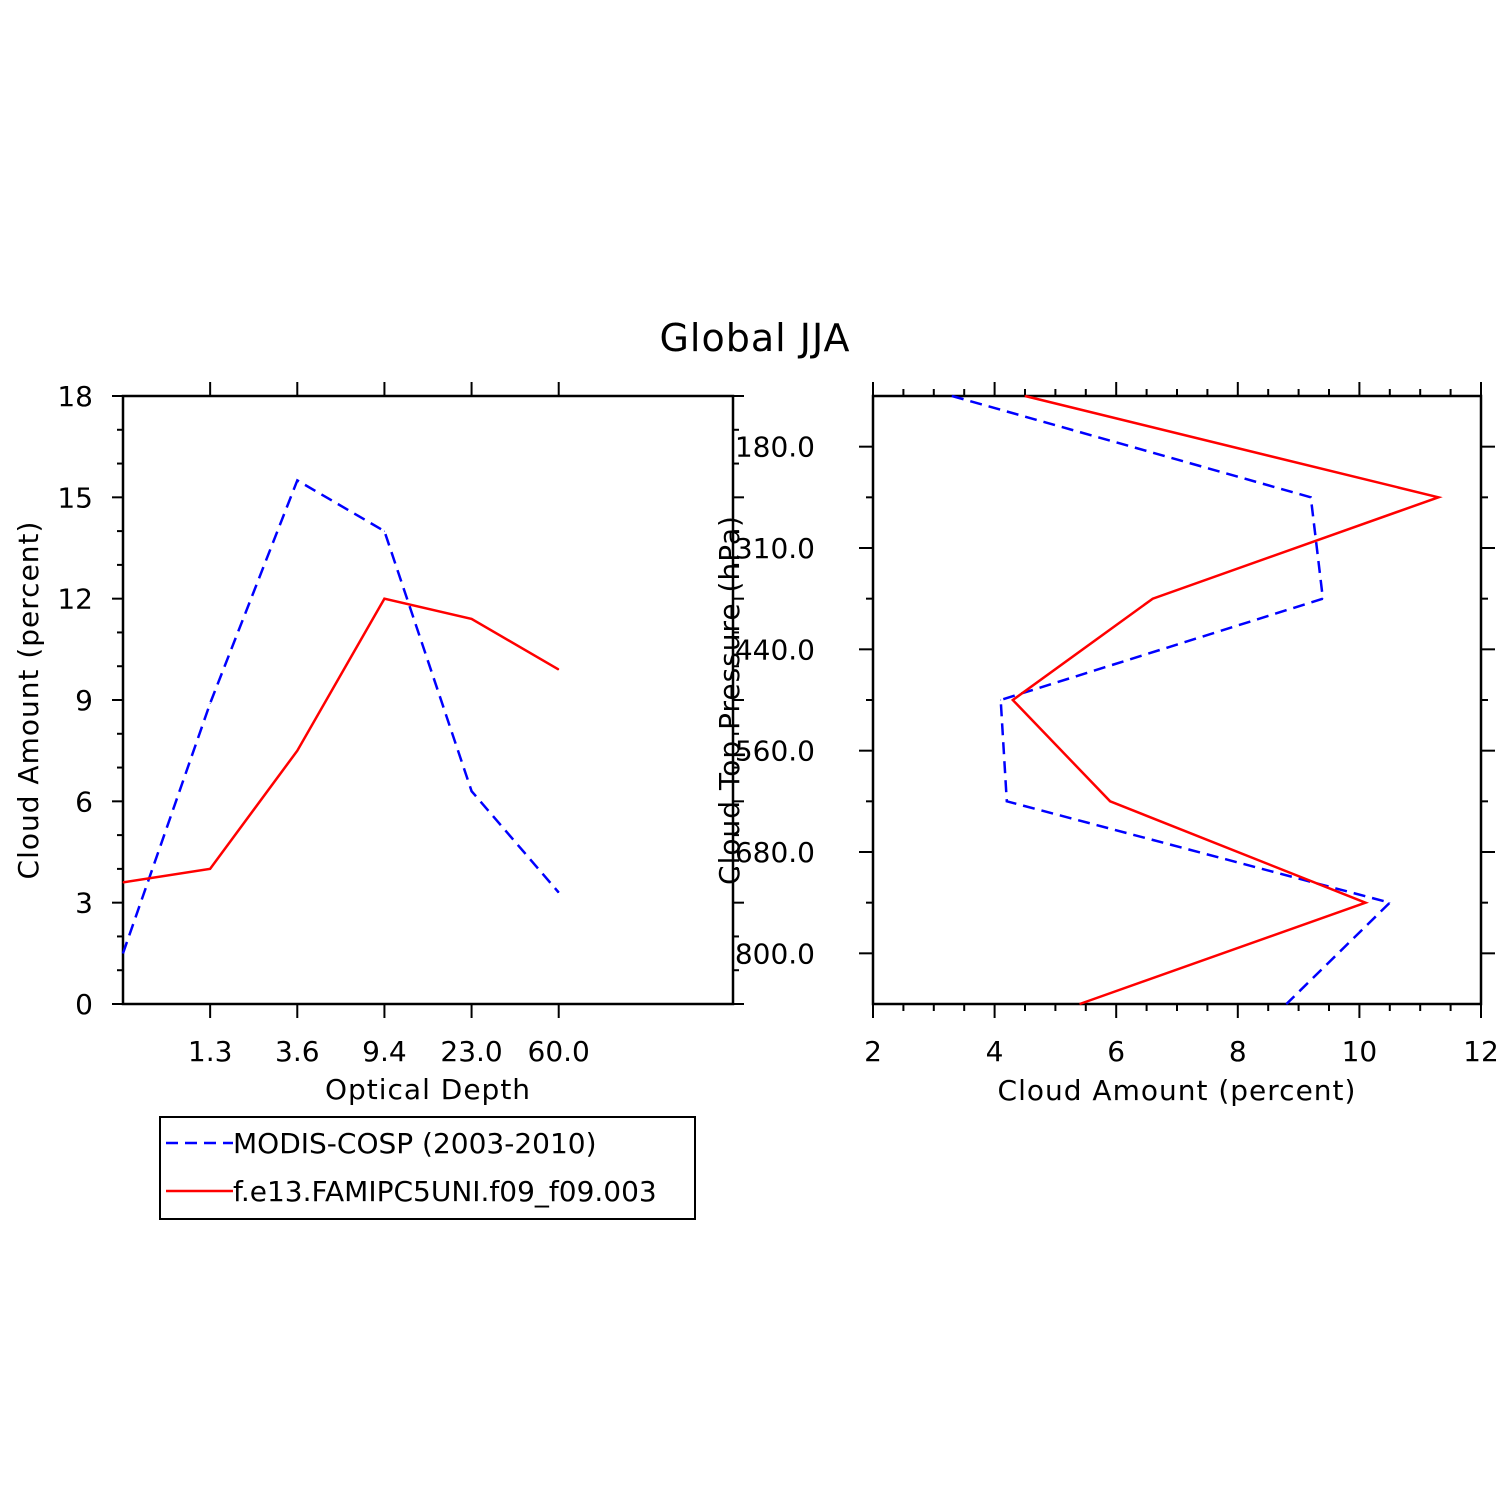 This screenshot has width=1510, height=1510. What do you see at coordinates (754, 338) in the screenshot?
I see `figure-title: Global JJA` at bounding box center [754, 338].